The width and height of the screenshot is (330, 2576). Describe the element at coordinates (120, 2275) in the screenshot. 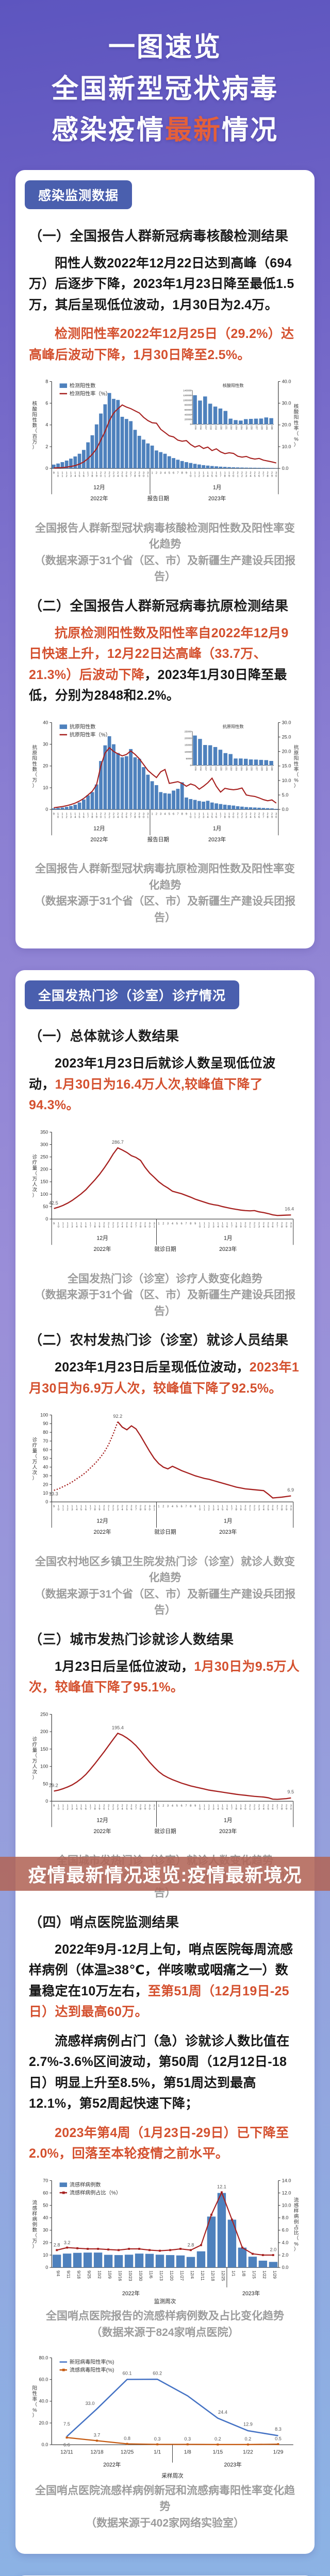

I see `svg-text: 10/16` at that location.